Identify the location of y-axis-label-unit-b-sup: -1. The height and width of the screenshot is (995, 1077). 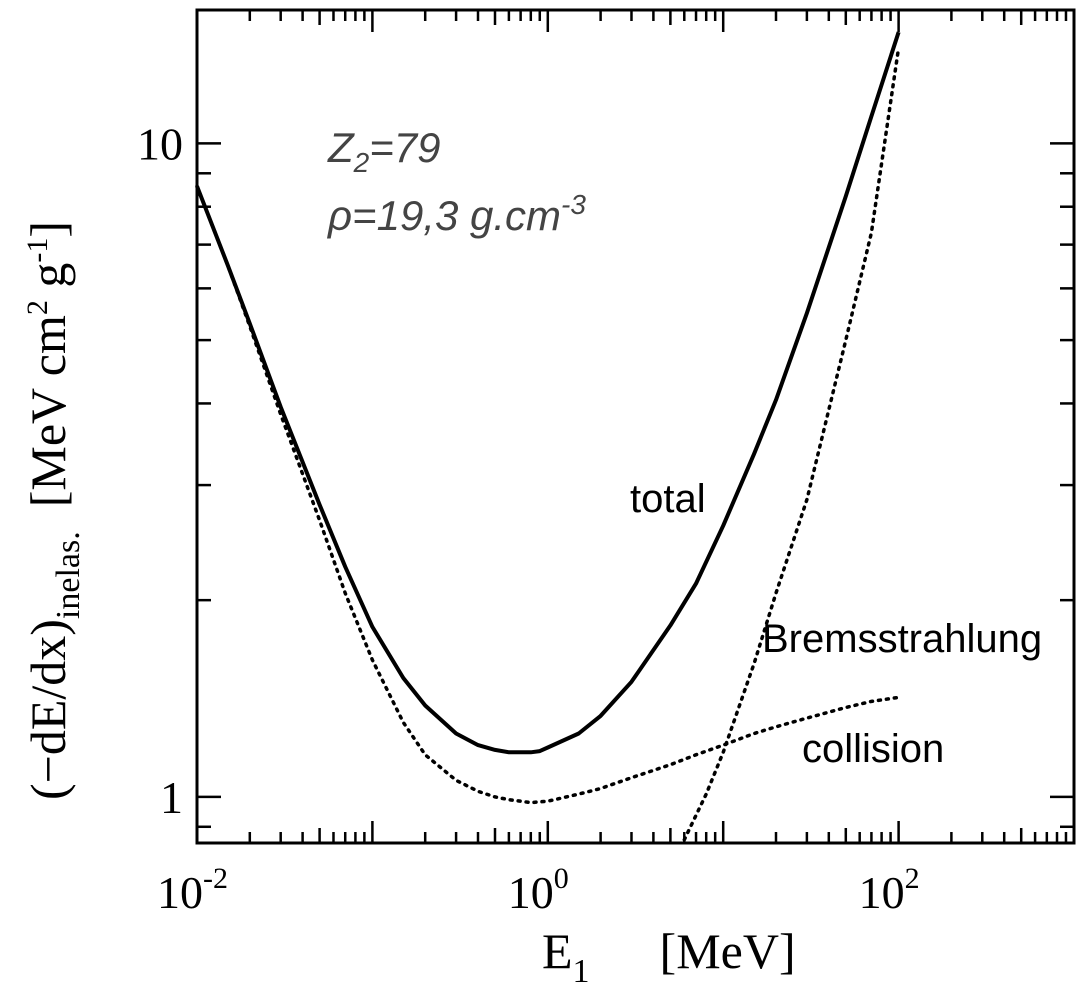
(37, 250).